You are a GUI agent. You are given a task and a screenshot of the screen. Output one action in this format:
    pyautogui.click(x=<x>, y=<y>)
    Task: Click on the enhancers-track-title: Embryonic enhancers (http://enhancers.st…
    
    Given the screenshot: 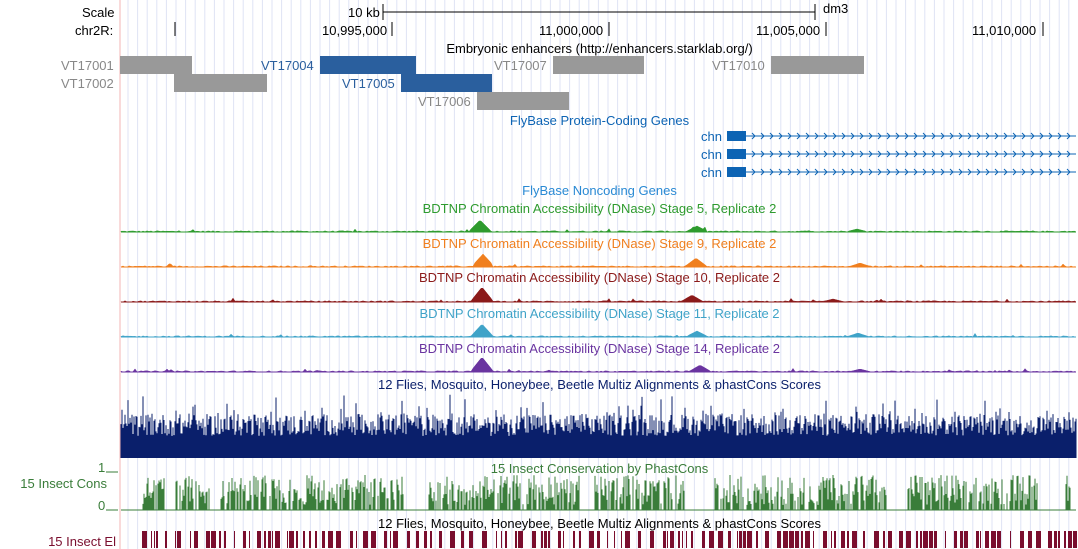 What is the action you would take?
    pyautogui.click(x=599, y=48)
    